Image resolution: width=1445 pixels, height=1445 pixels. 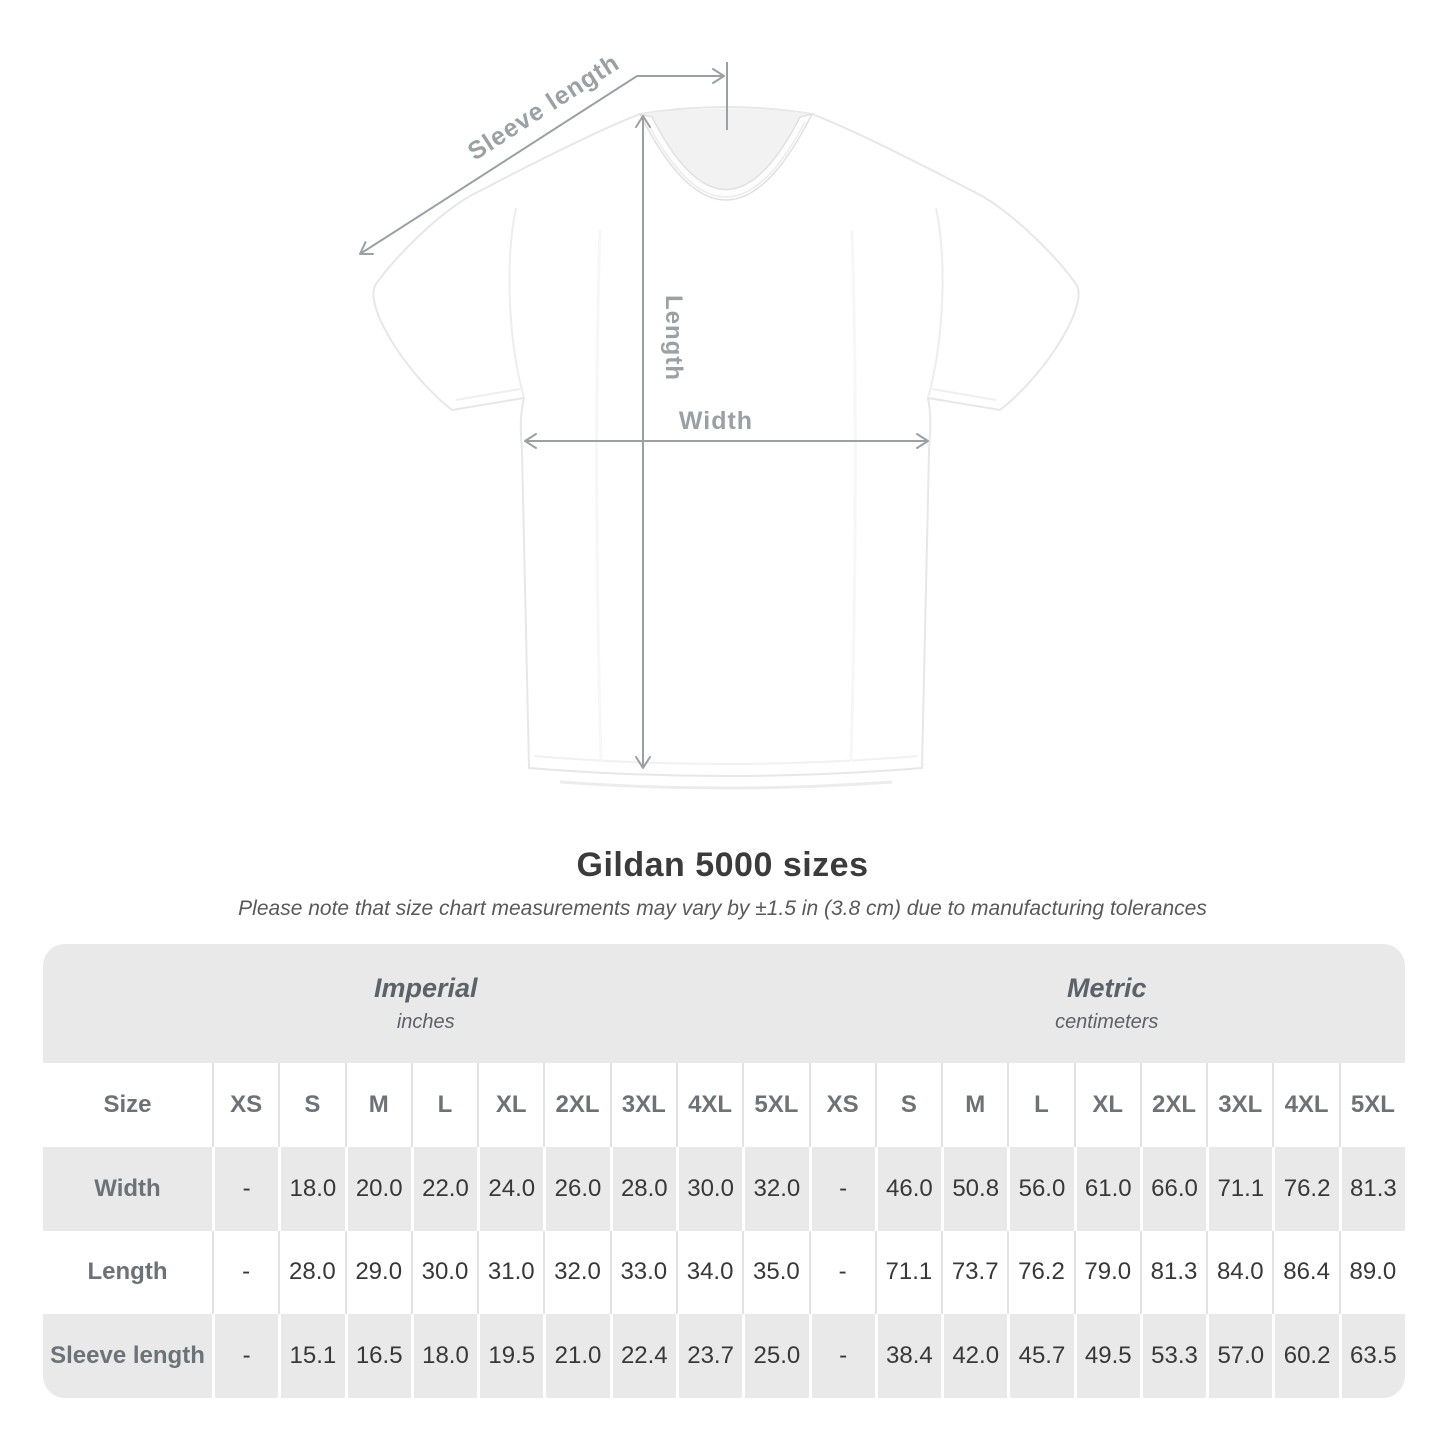 I want to click on size-header-label: Size, so click(x=127, y=1104).